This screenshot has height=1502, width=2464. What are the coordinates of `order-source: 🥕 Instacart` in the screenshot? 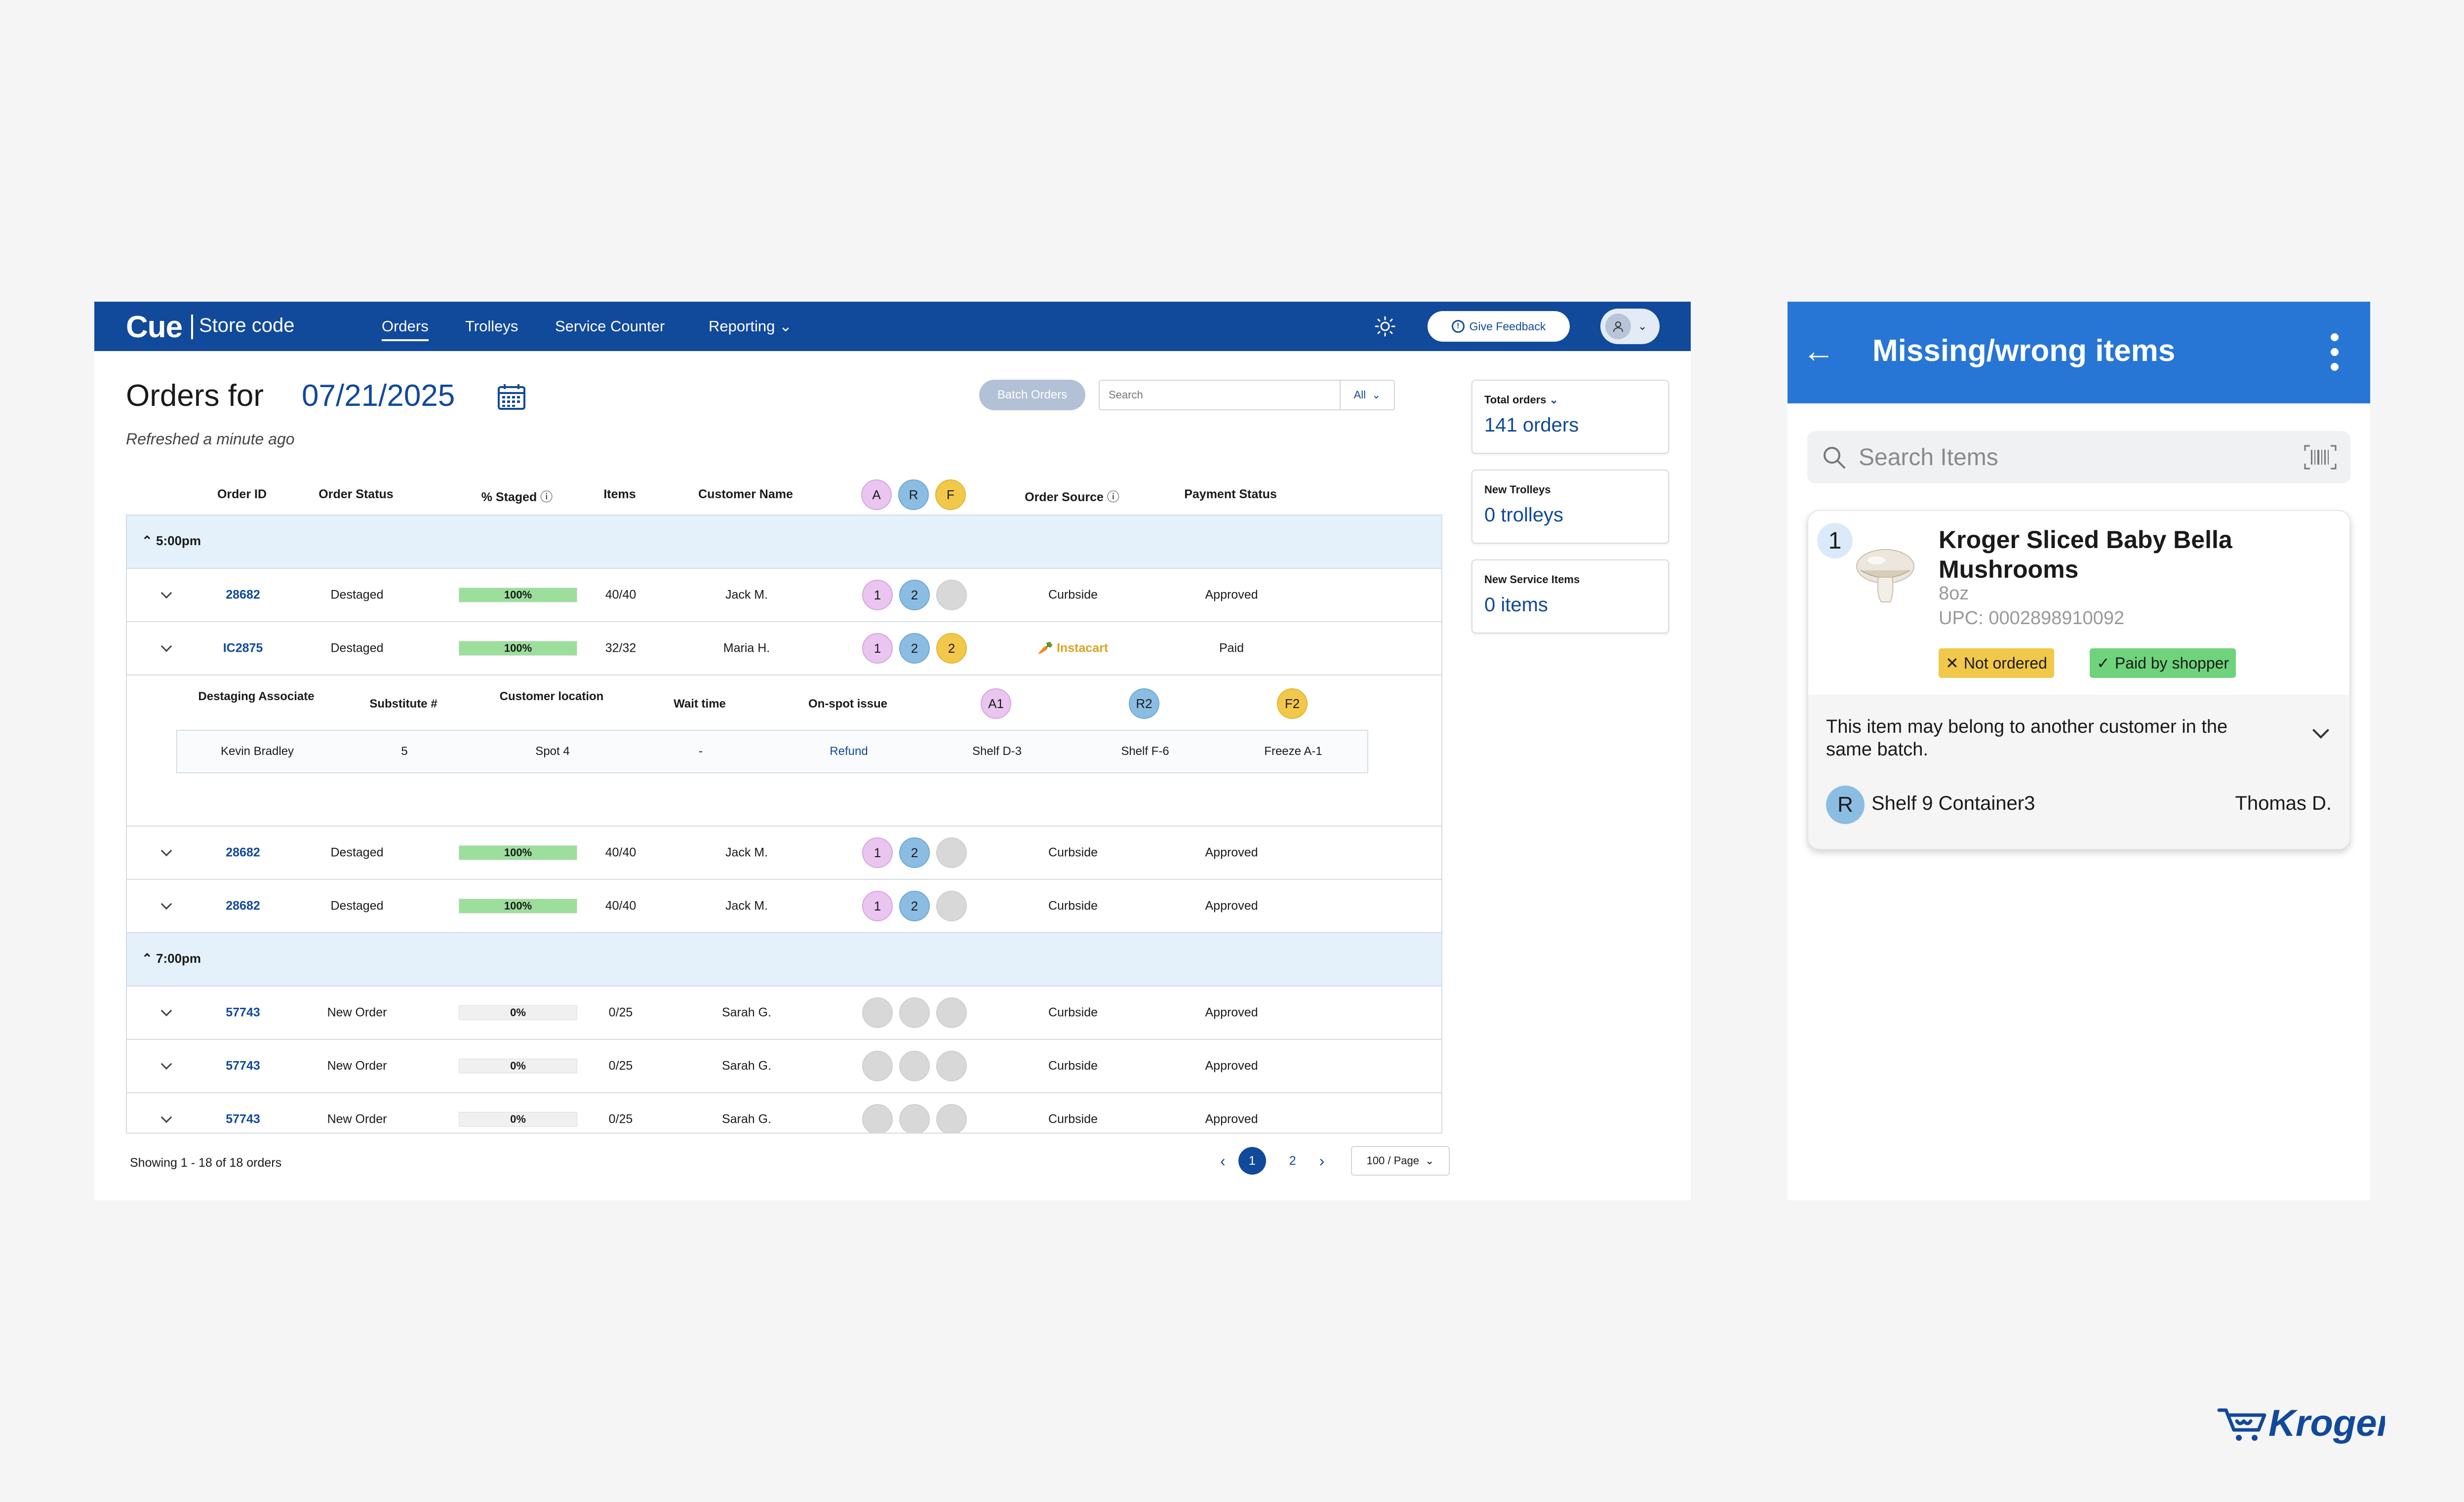 It's located at (1073, 648).